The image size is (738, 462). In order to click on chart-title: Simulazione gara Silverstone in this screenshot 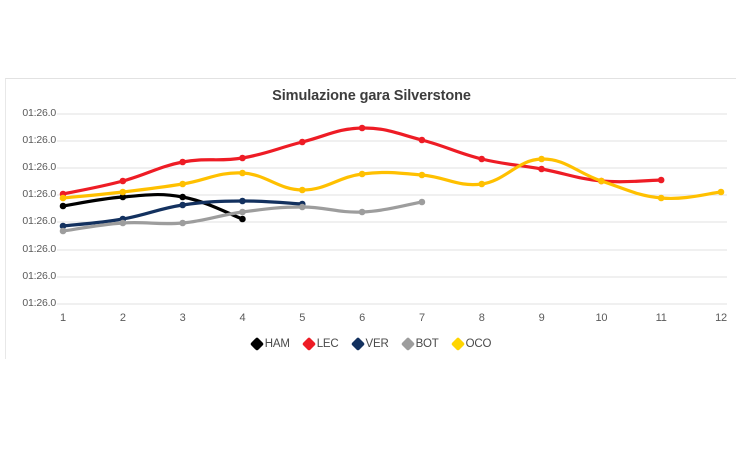, I will do `click(371, 96)`.